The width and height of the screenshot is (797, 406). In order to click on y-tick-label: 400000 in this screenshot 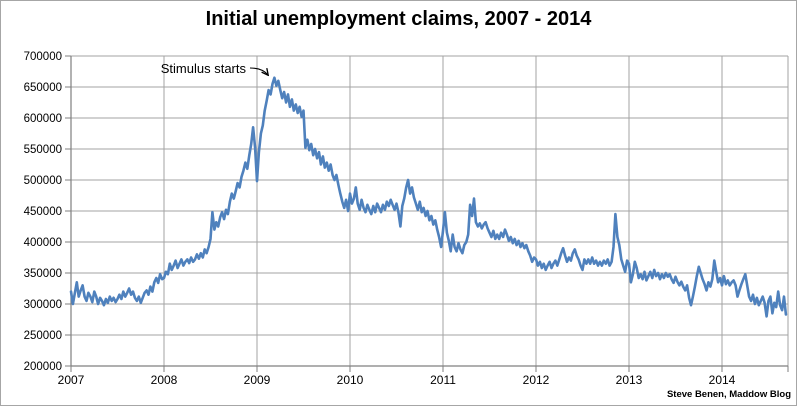, I will do `click(43, 243)`.